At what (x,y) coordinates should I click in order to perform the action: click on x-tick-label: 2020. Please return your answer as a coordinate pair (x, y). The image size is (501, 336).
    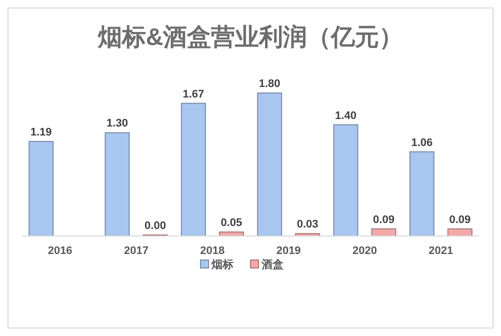
    Looking at the image, I should click on (364, 251).